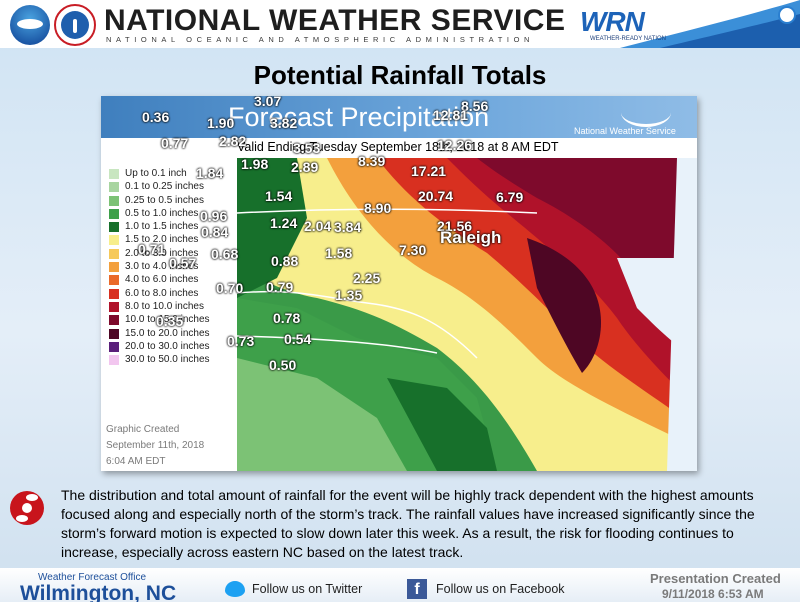  I want to click on rainfall-total-label: 1.54, so click(279, 196).